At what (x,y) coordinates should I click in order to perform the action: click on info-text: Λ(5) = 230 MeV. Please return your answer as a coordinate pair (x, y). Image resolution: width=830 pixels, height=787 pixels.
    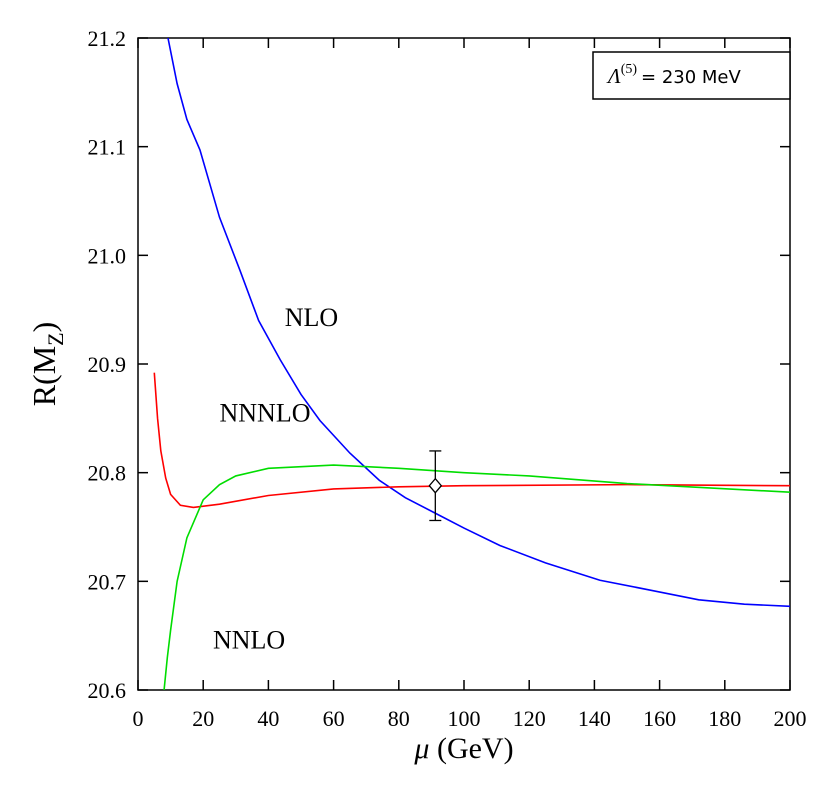
    Looking at the image, I should click on (674, 75).